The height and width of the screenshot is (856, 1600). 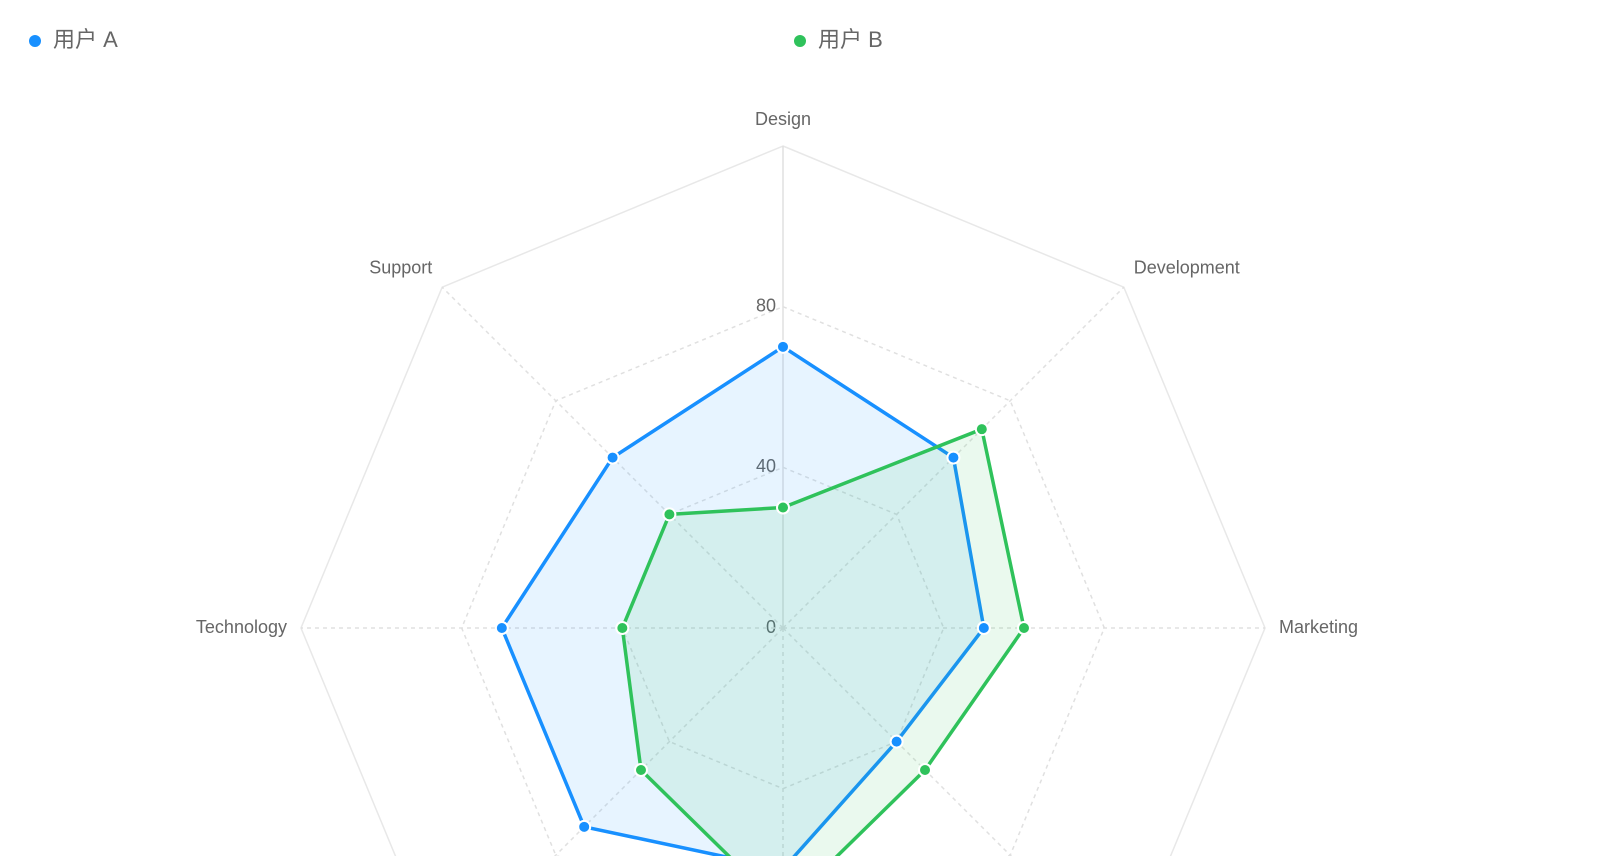 I want to click on series-line, so click(x=823, y=641).